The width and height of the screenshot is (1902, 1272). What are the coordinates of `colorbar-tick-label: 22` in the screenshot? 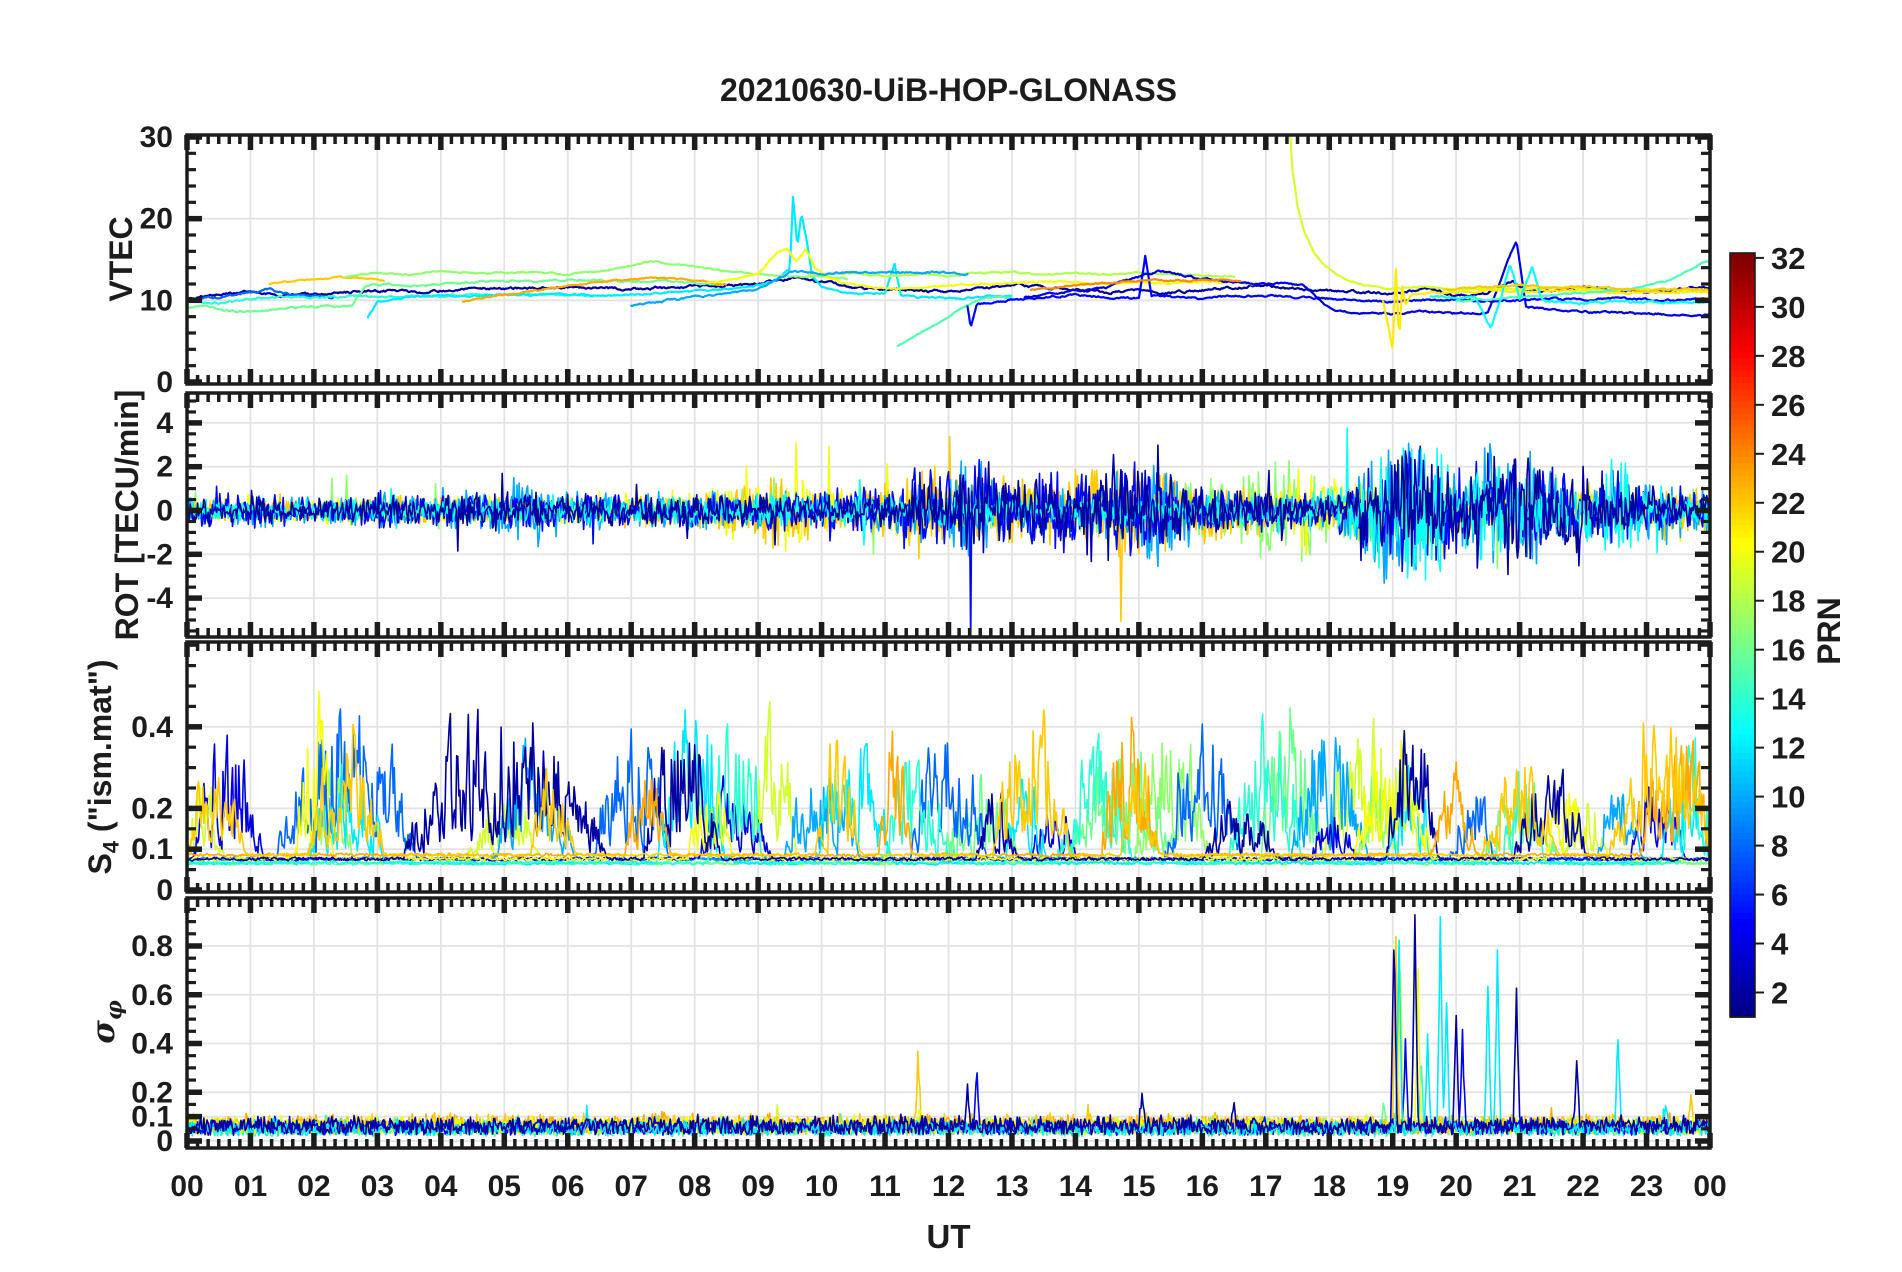 It's located at (1788, 503).